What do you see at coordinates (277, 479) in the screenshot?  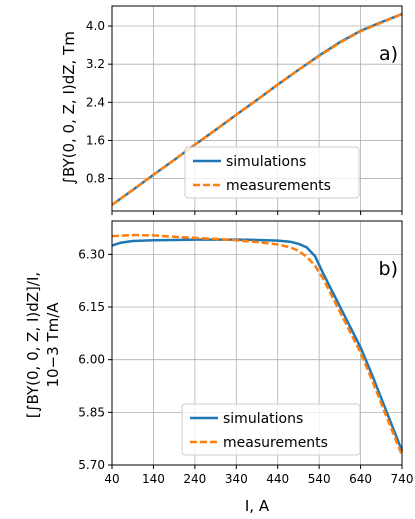 I see `x-tick-label: 440` at bounding box center [277, 479].